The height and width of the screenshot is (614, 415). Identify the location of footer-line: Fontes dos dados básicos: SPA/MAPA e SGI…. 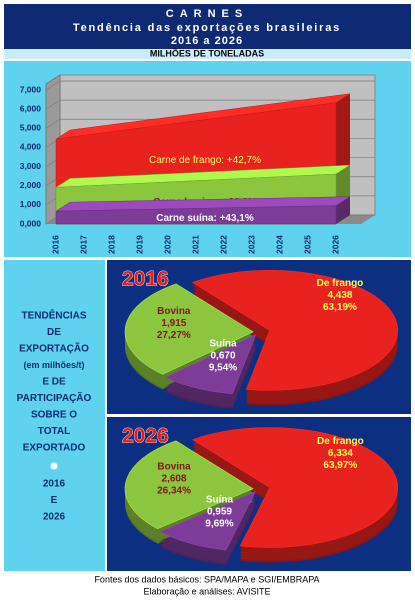
(206, 579).